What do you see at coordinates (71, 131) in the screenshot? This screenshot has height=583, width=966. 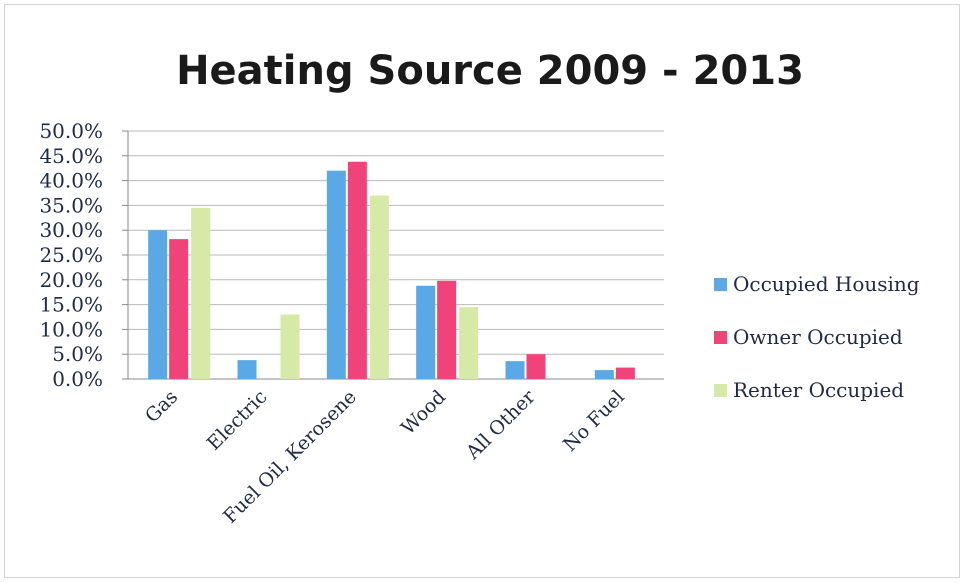 I see `y-tick-label: 50.0%` at bounding box center [71, 131].